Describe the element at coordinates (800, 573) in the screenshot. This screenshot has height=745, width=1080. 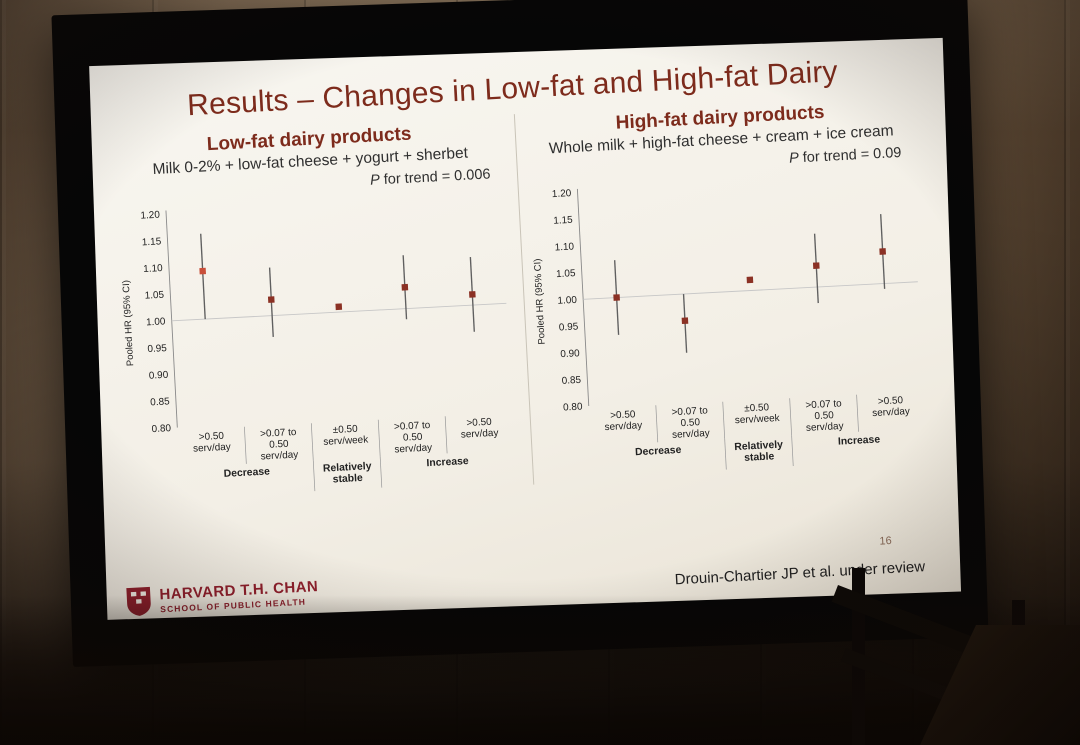
I see `citation: Drouin-Chartier JP et al. under review` at that location.